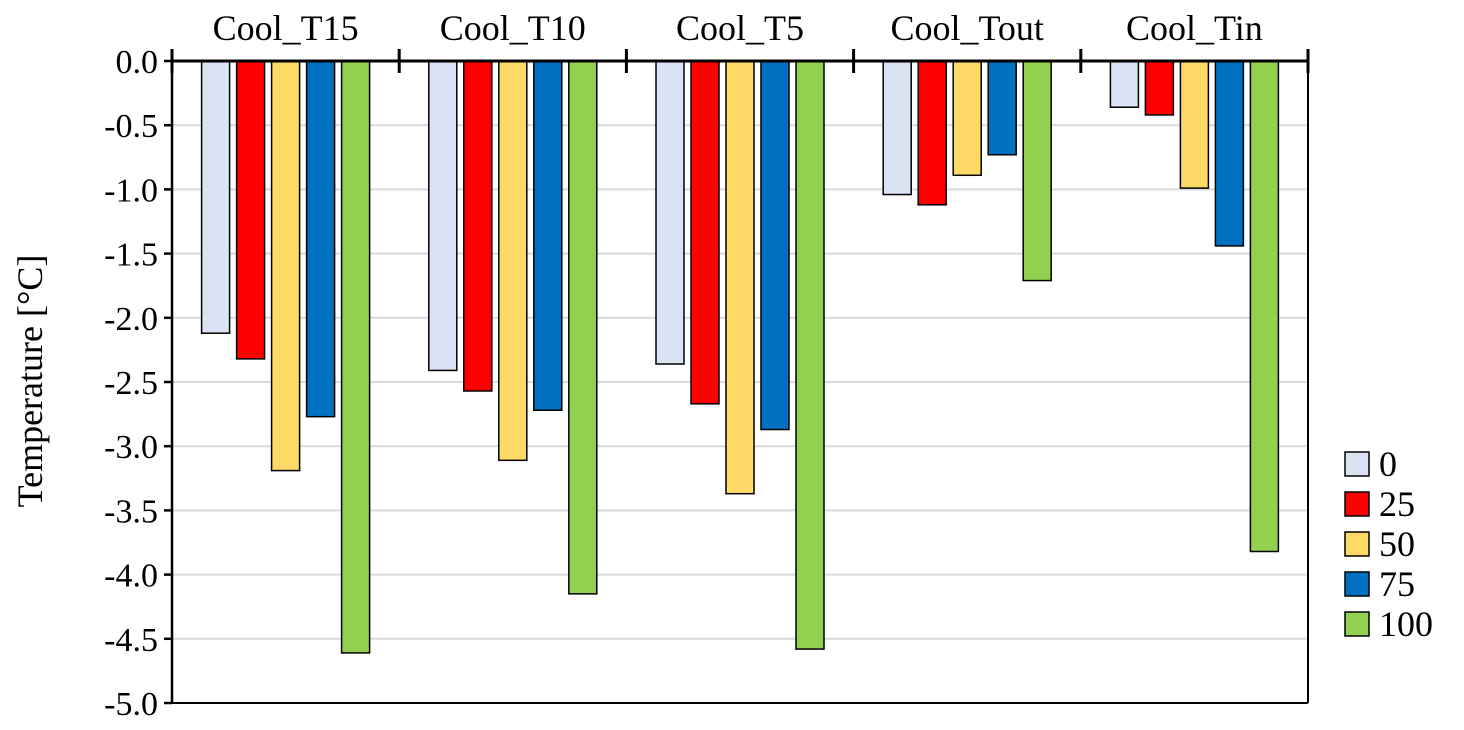 The height and width of the screenshot is (730, 1464). What do you see at coordinates (583, 327) in the screenshot?
I see `bar-100-Cool_T10` at bounding box center [583, 327].